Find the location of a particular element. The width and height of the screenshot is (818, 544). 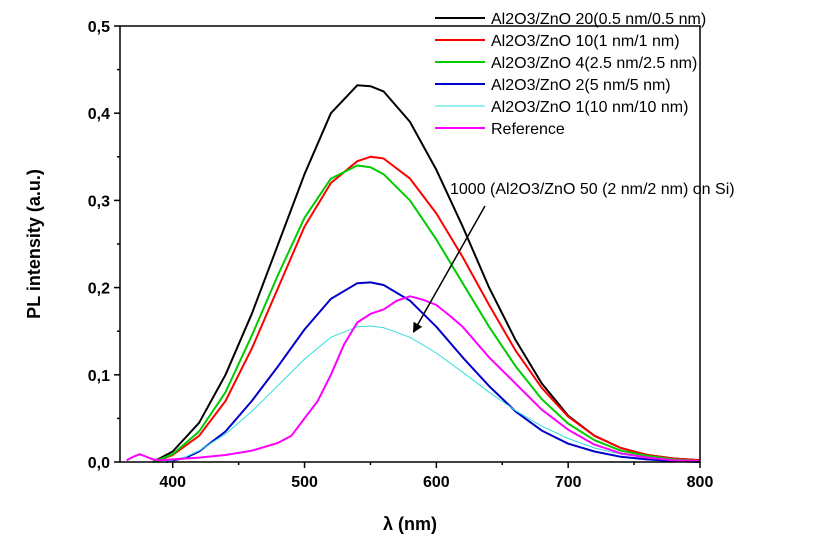

annotation: 1000 (Al2O3/ZnO 50 (2 nm/2 nm) on Si) is located at coordinates (573, 257).